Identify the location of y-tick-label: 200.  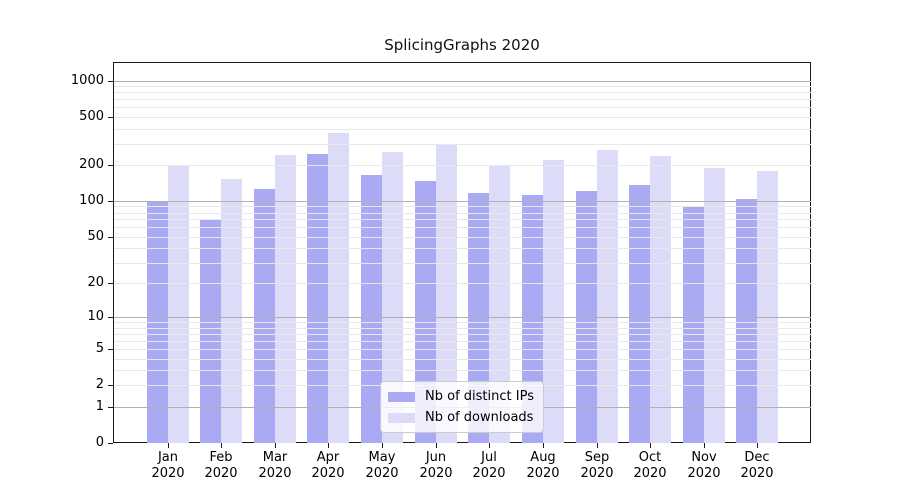
(91, 164).